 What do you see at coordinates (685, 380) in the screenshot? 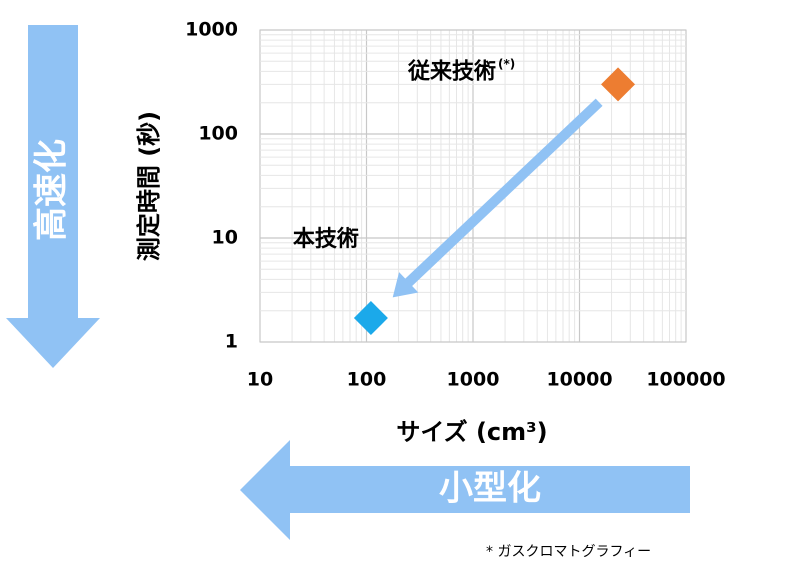
I see `x-tick-label: 100000` at bounding box center [685, 380].